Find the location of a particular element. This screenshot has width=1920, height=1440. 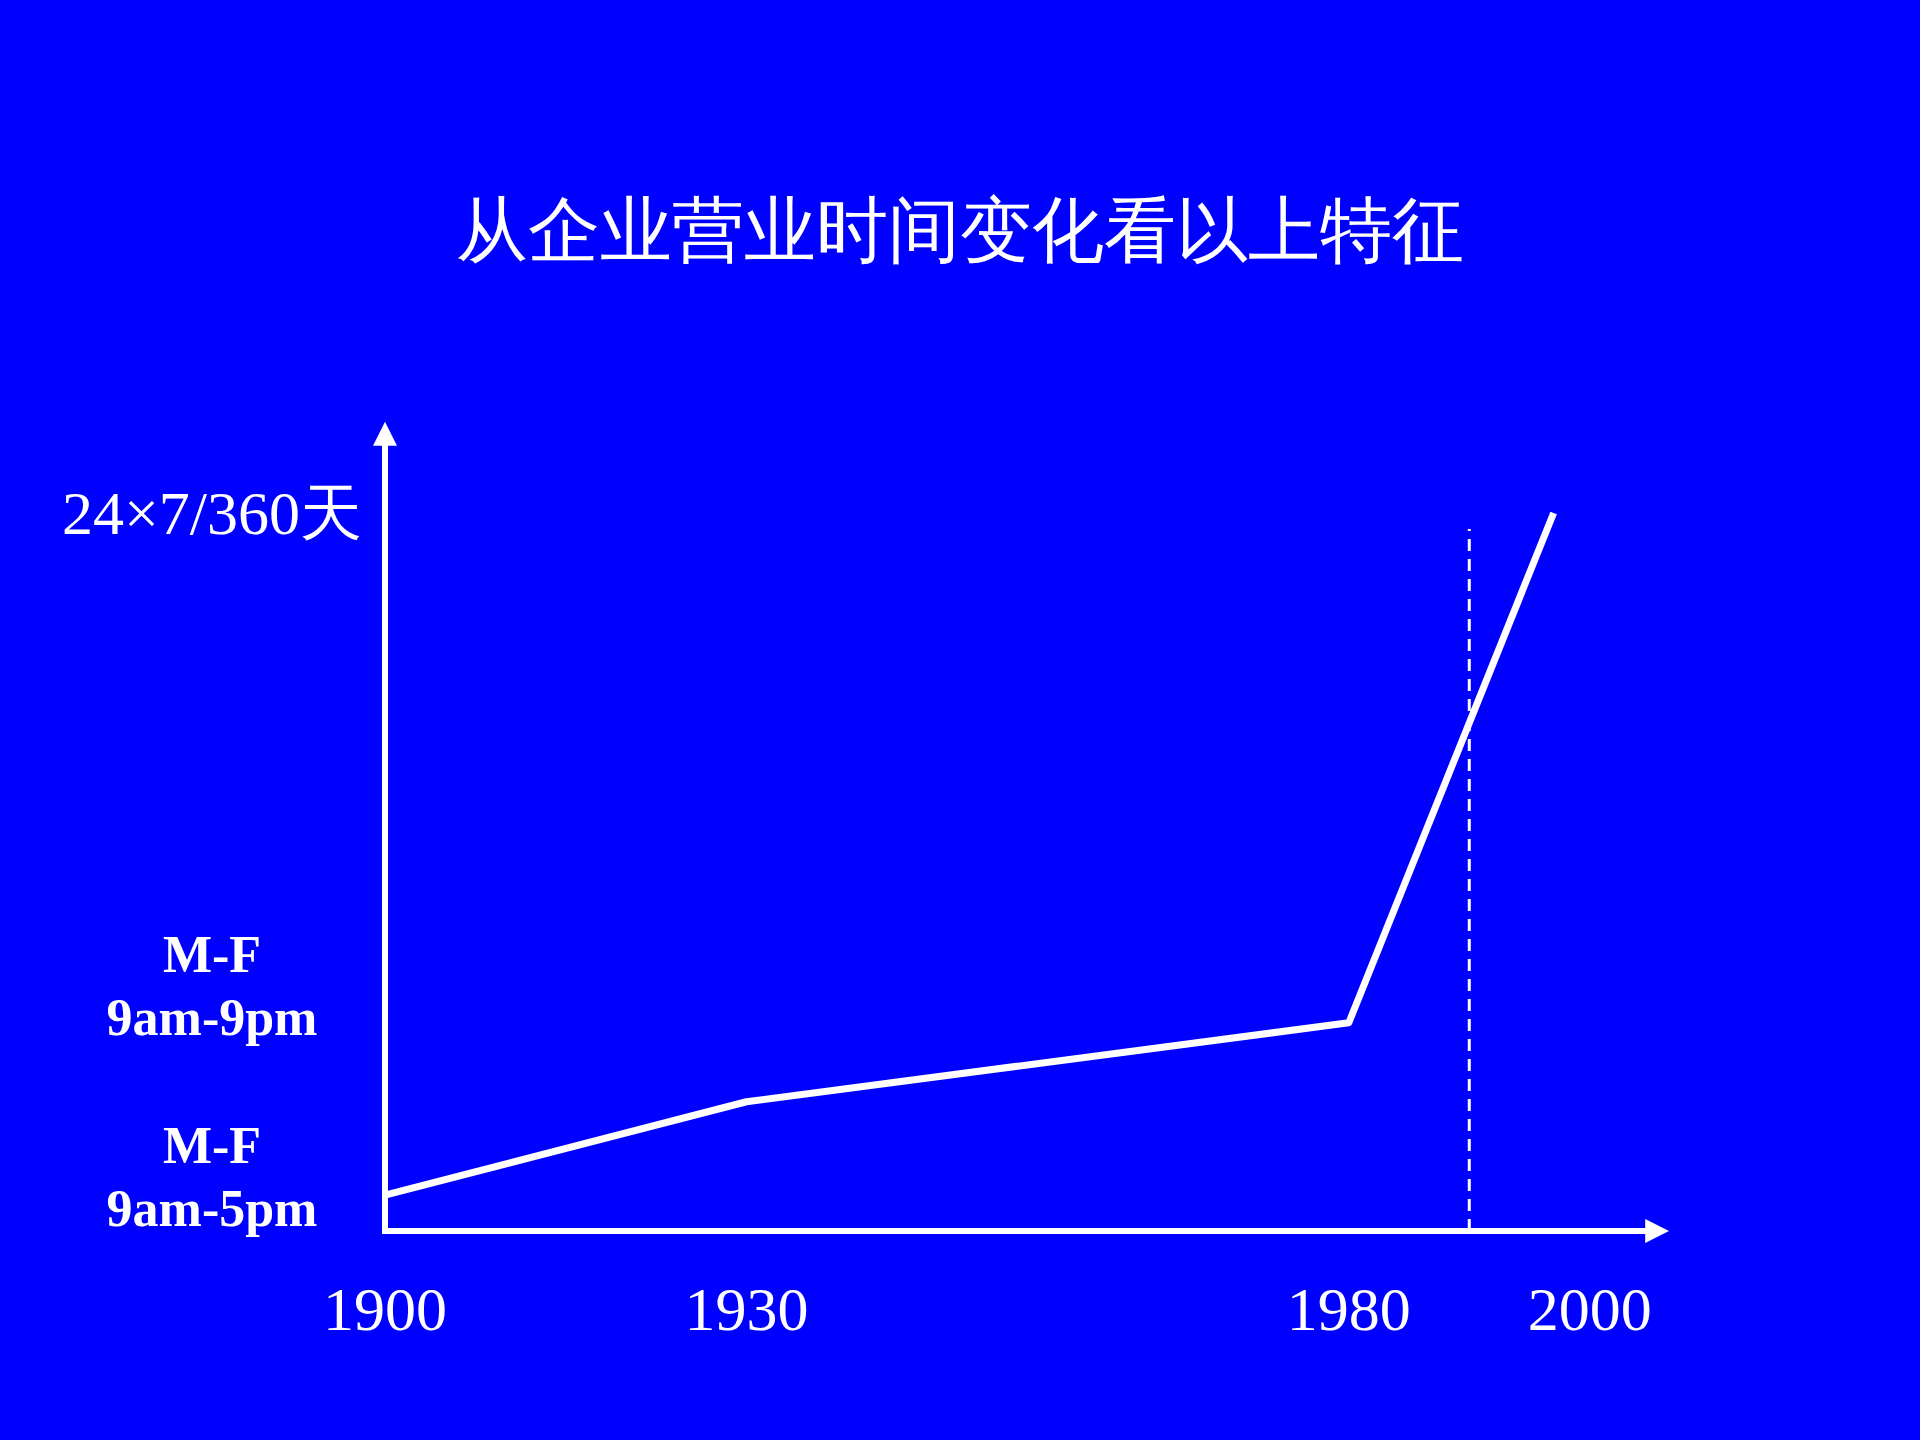

chart-title: 从企业营业时间变化看以上特征 is located at coordinates (960, 231).